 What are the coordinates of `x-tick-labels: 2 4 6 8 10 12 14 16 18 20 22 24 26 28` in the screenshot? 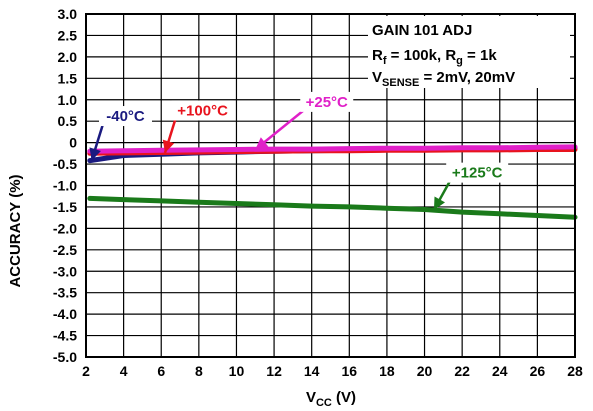 It's located at (332, 371).